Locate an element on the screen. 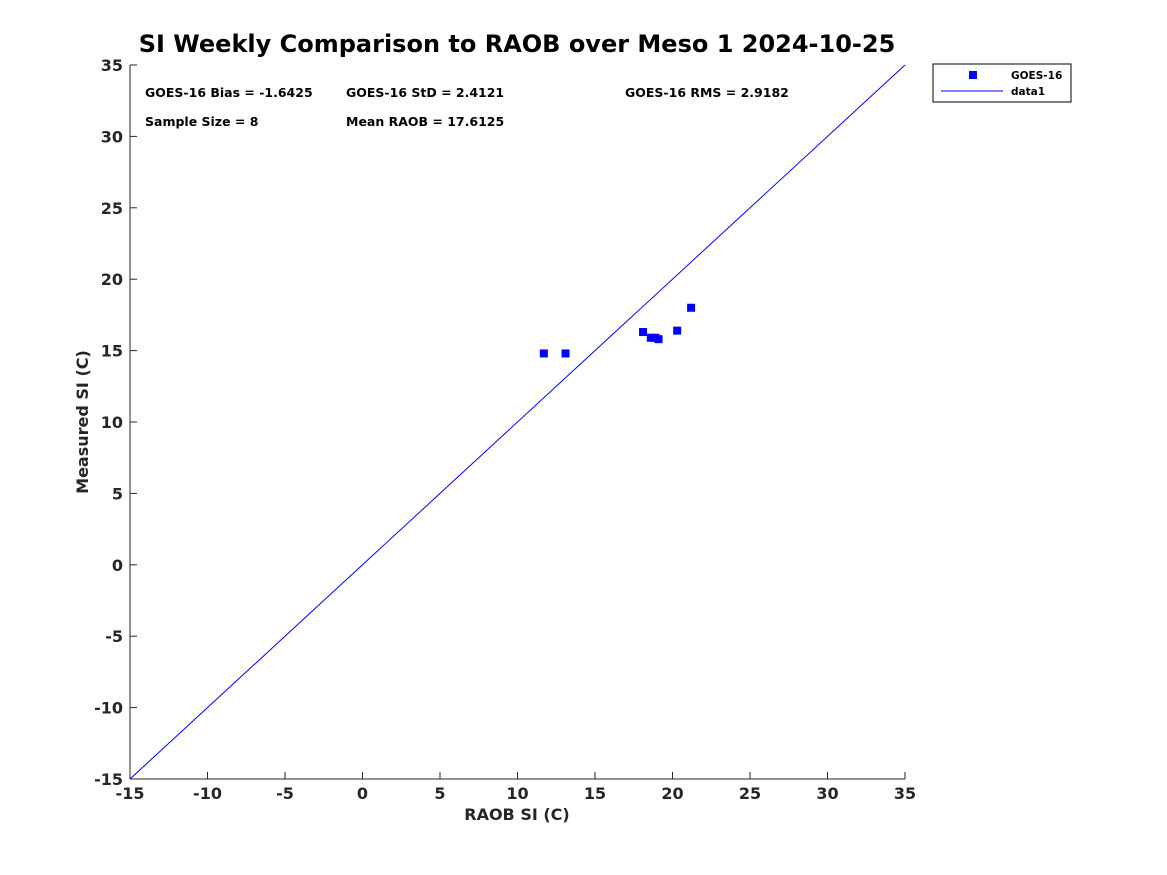 Image resolution: width=1167 pixels, height=875 pixels. legend-label-data1: data1 is located at coordinates (1028, 92).